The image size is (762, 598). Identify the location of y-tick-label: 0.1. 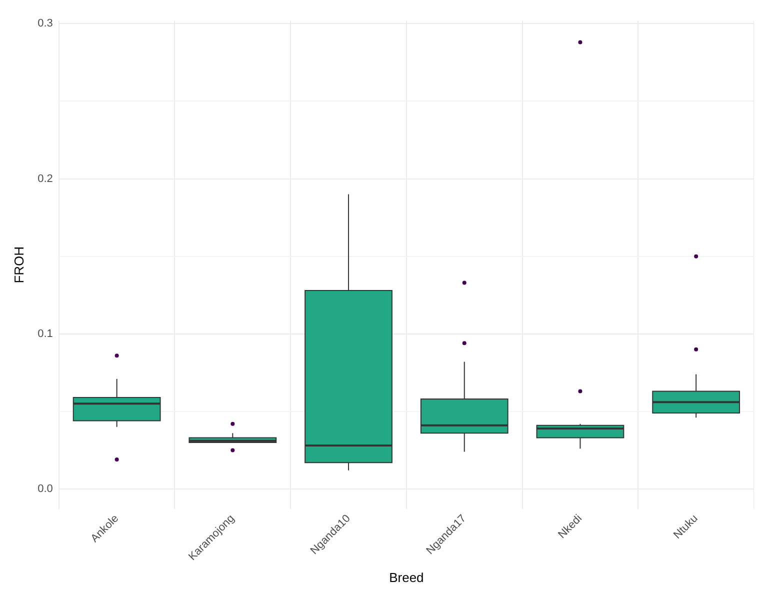
(45, 334).